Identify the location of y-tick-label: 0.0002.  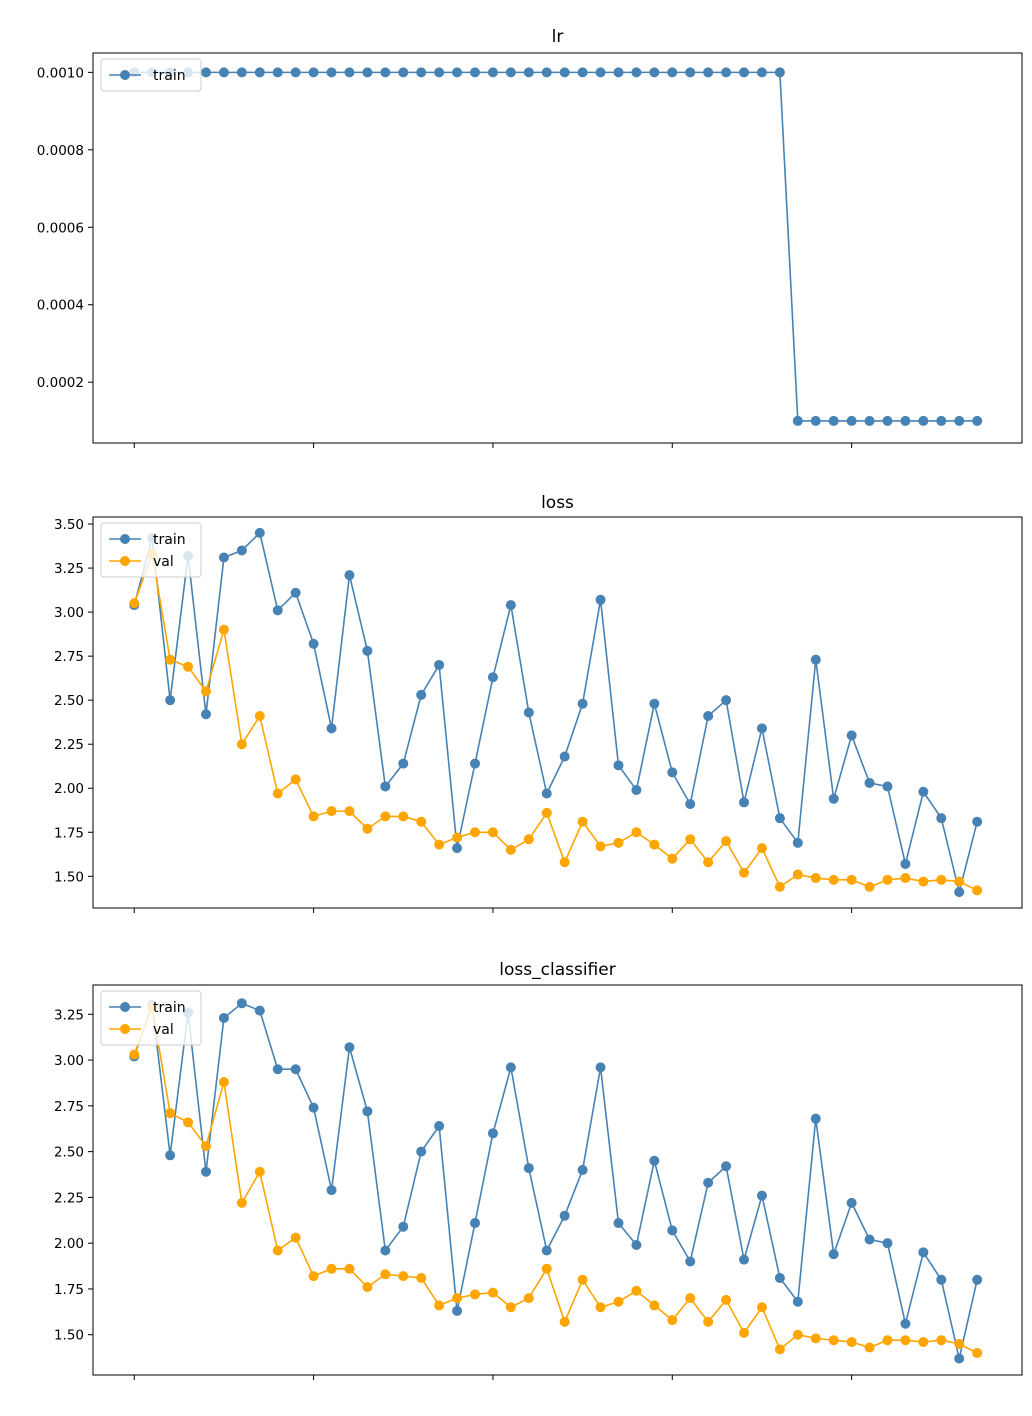
(60, 383).